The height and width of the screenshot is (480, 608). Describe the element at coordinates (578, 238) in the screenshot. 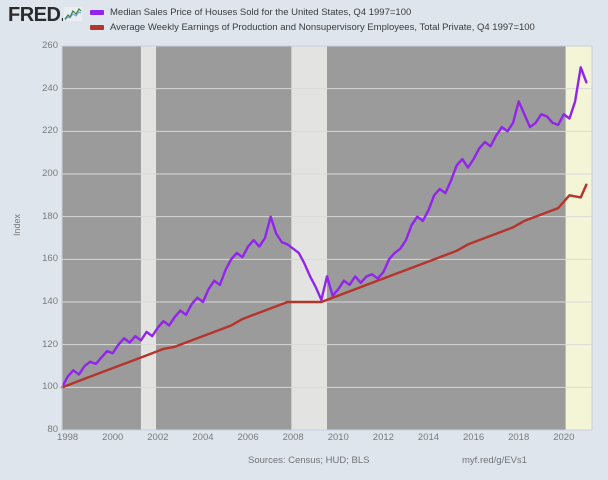

I see `recession-2020` at that location.